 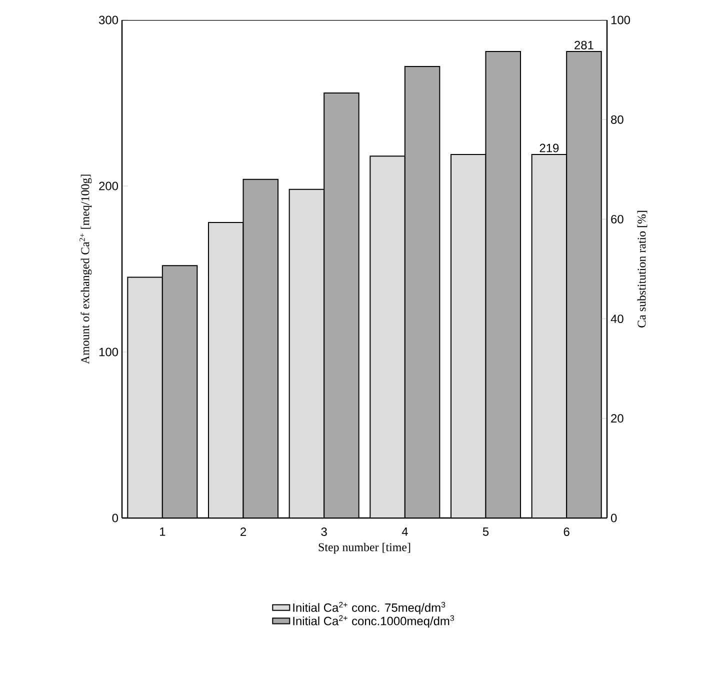 I want to click on y2-axis-title: Ca substitution ratio [%], so click(x=642, y=269).